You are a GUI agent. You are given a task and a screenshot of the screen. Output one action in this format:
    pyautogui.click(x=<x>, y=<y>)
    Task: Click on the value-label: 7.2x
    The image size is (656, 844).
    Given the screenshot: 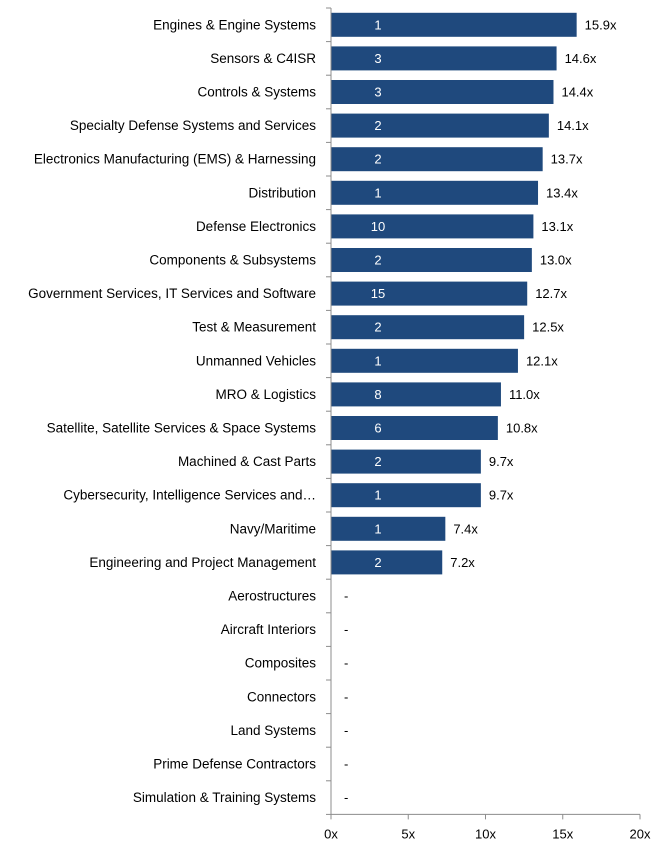 What is the action you would take?
    pyautogui.click(x=462, y=562)
    